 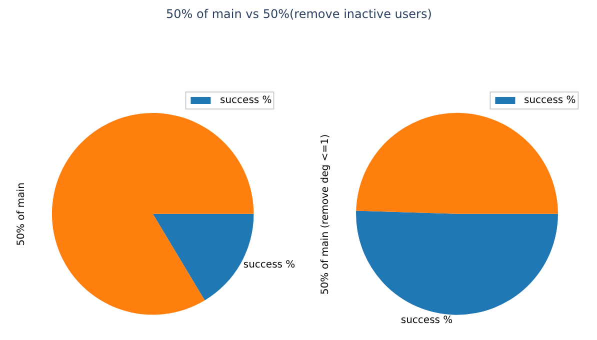 I want to click on text: 50% of main (remove deg <=1), so click(x=325, y=214).